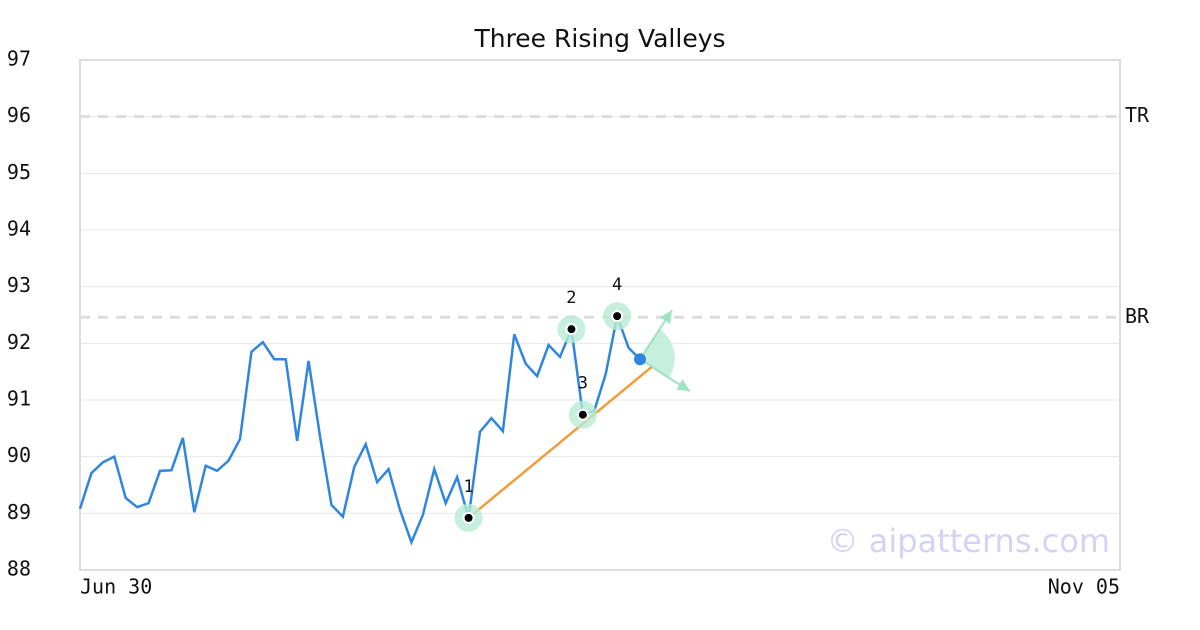 The height and width of the screenshot is (630, 1200). What do you see at coordinates (19, 115) in the screenshot?
I see `y-tick-label: 96` at bounding box center [19, 115].